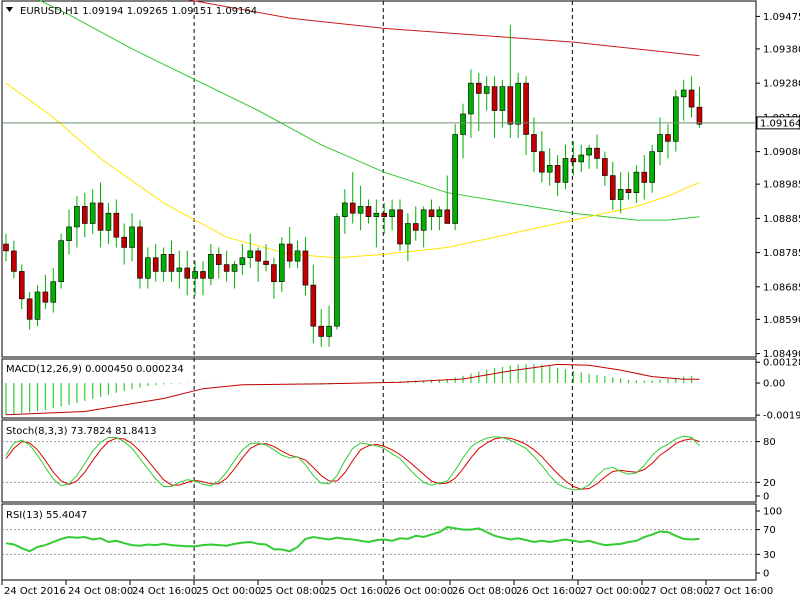  Describe the element at coordinates (379, 540) in the screenshot. I see `rsi-panel` at that location.